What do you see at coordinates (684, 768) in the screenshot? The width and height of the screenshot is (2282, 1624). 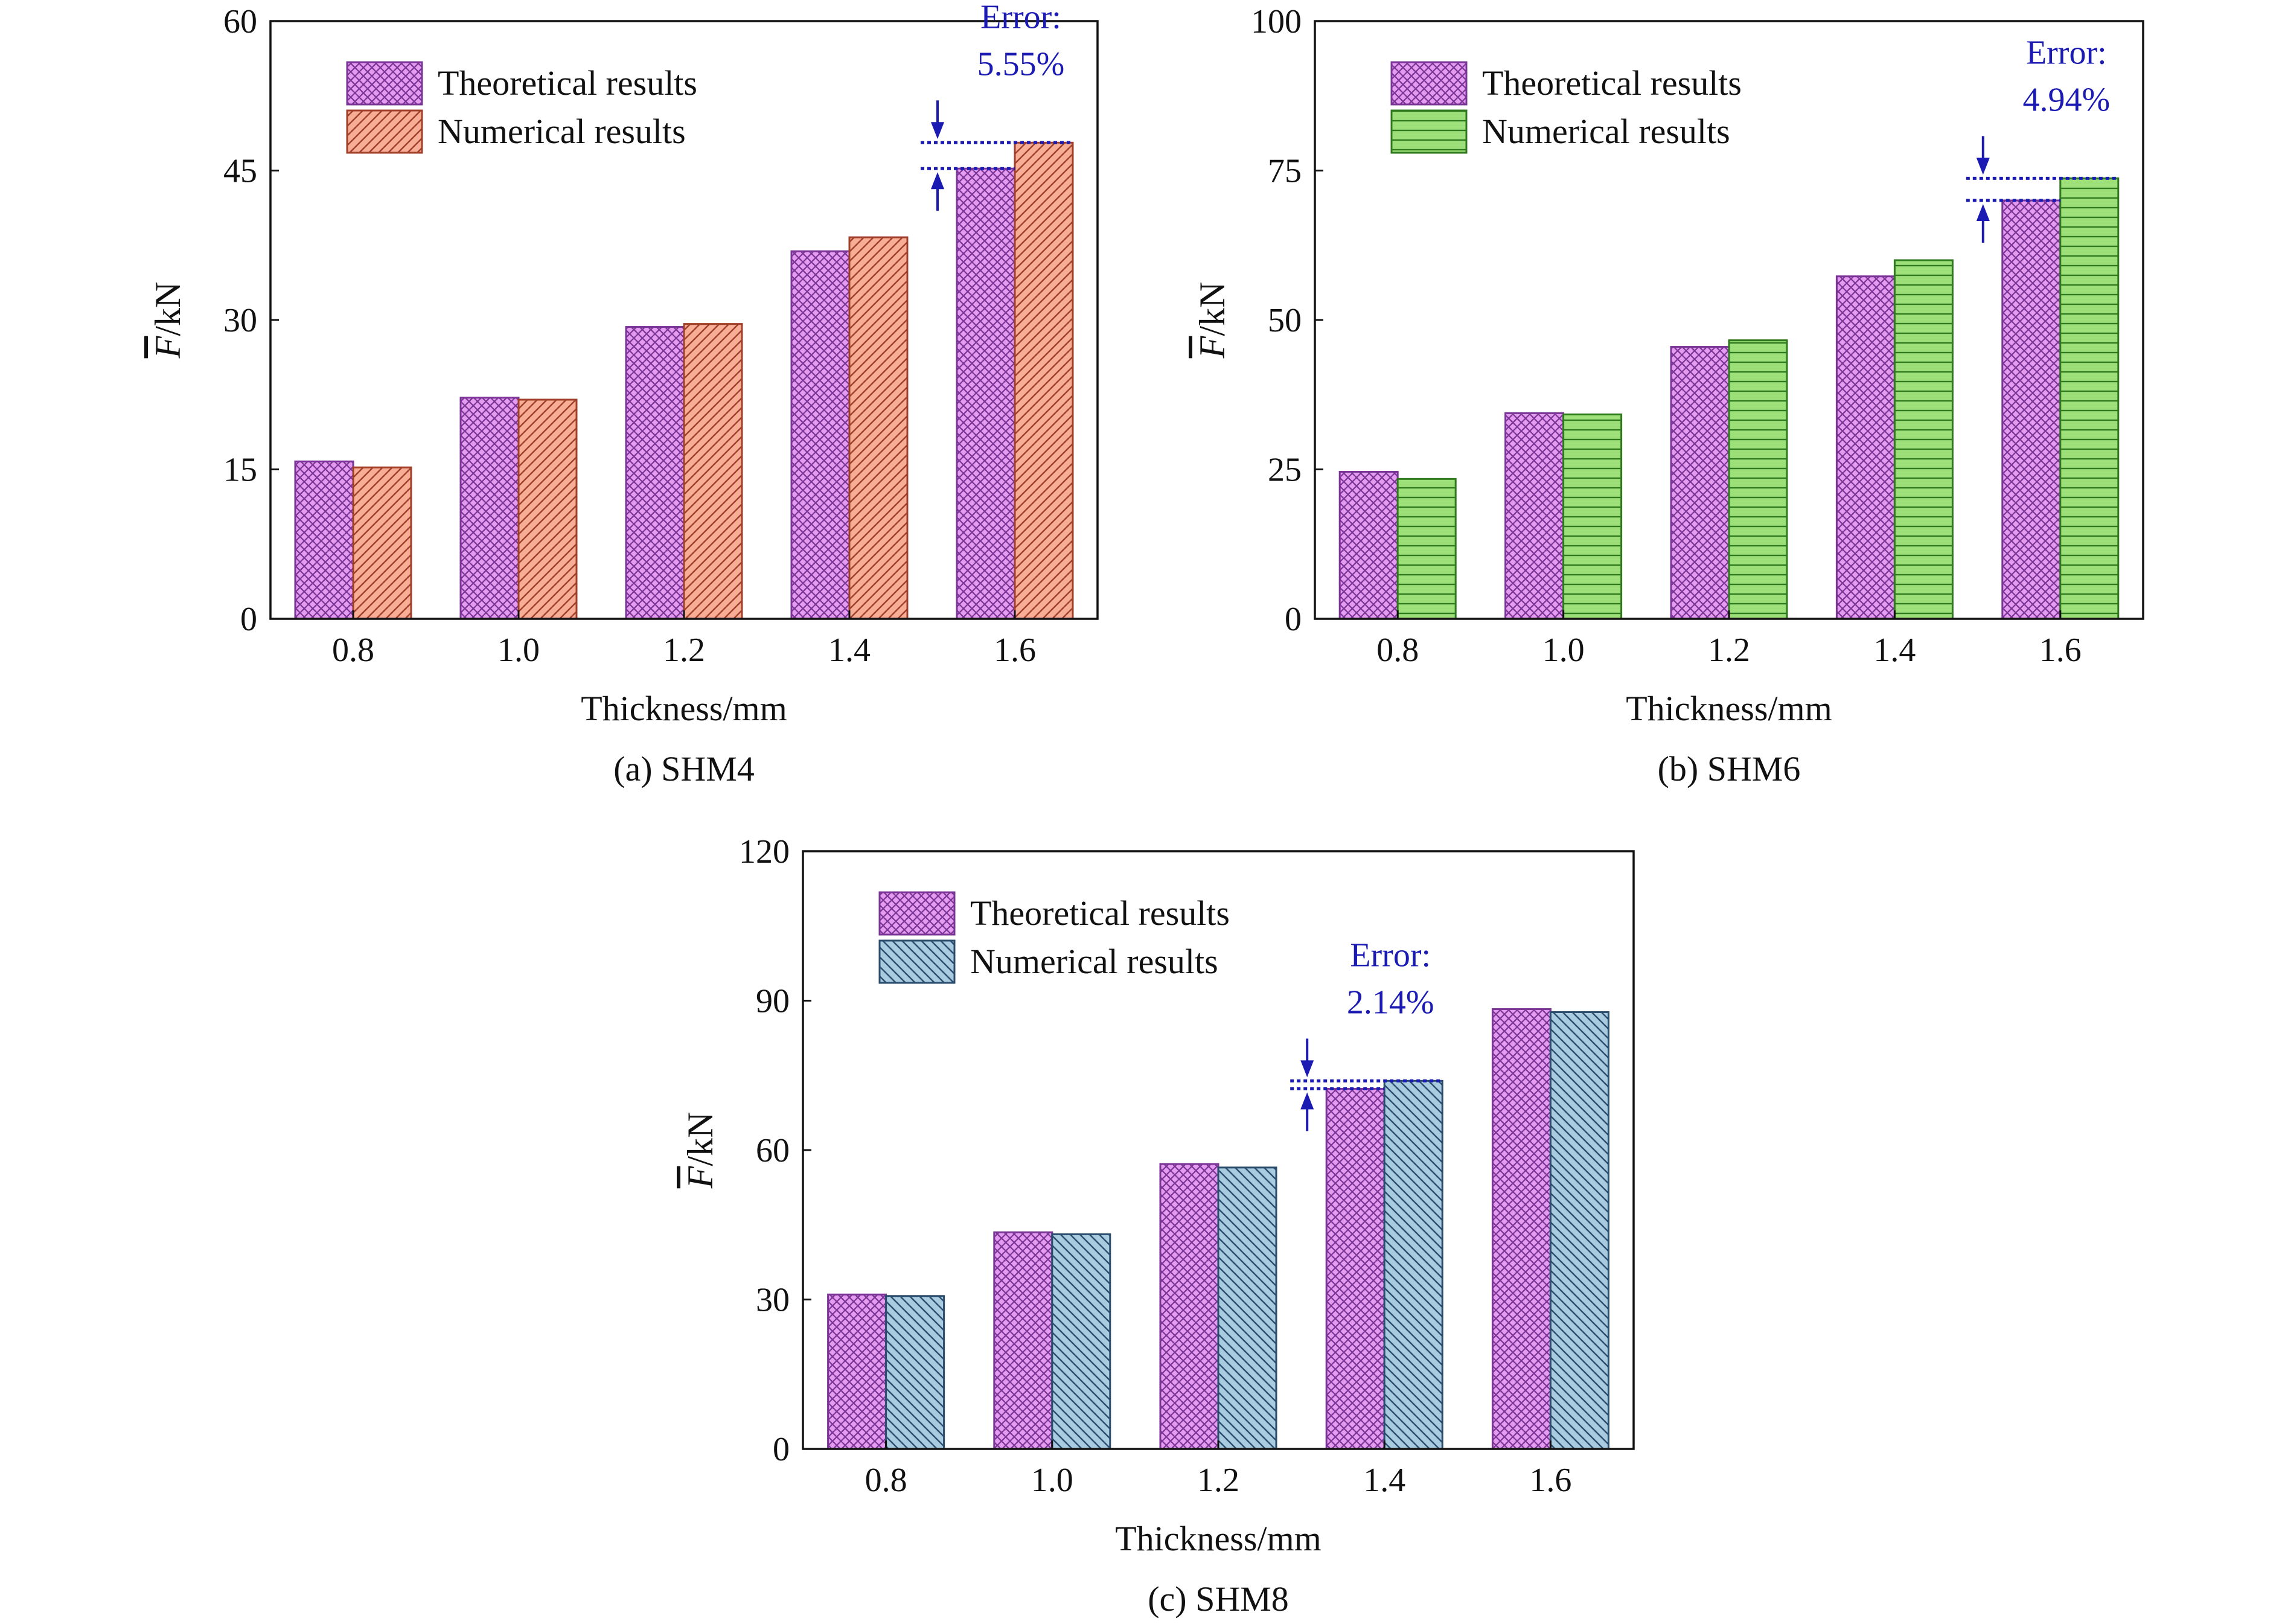 I see `panel-caption: (a) SHM4` at bounding box center [684, 768].